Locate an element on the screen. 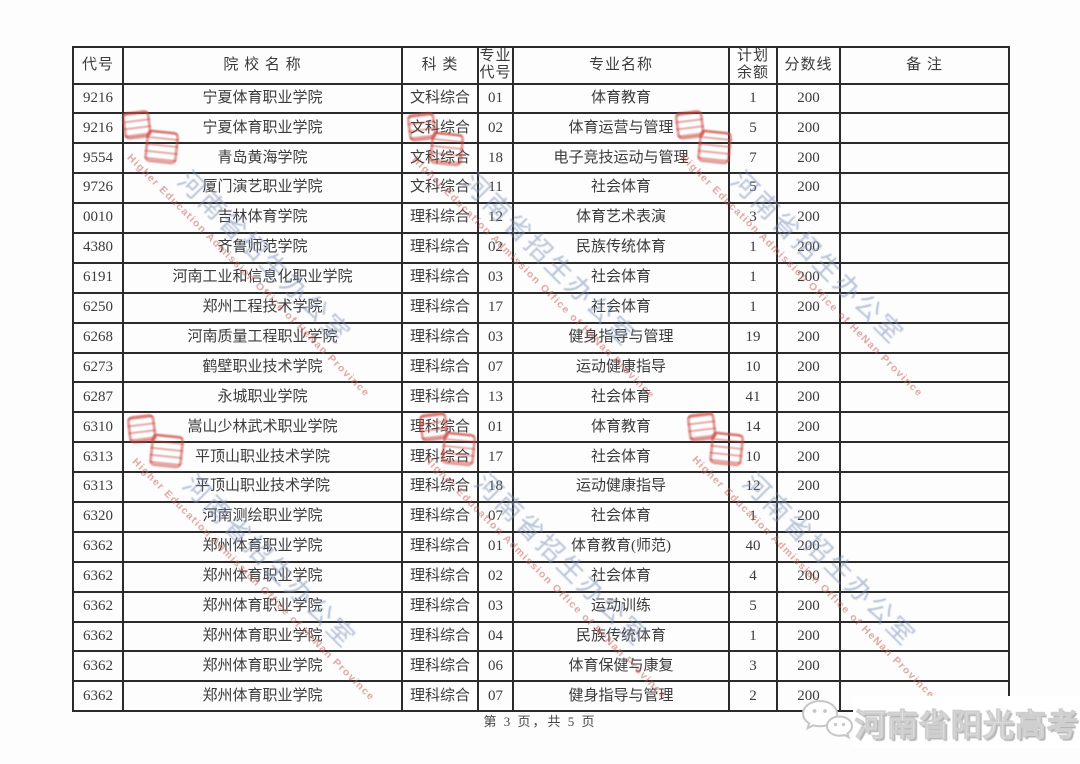  table-row: 6250 郑州工程技术学院 理科综合 17 社会体育 1 200 is located at coordinates (541, 307).